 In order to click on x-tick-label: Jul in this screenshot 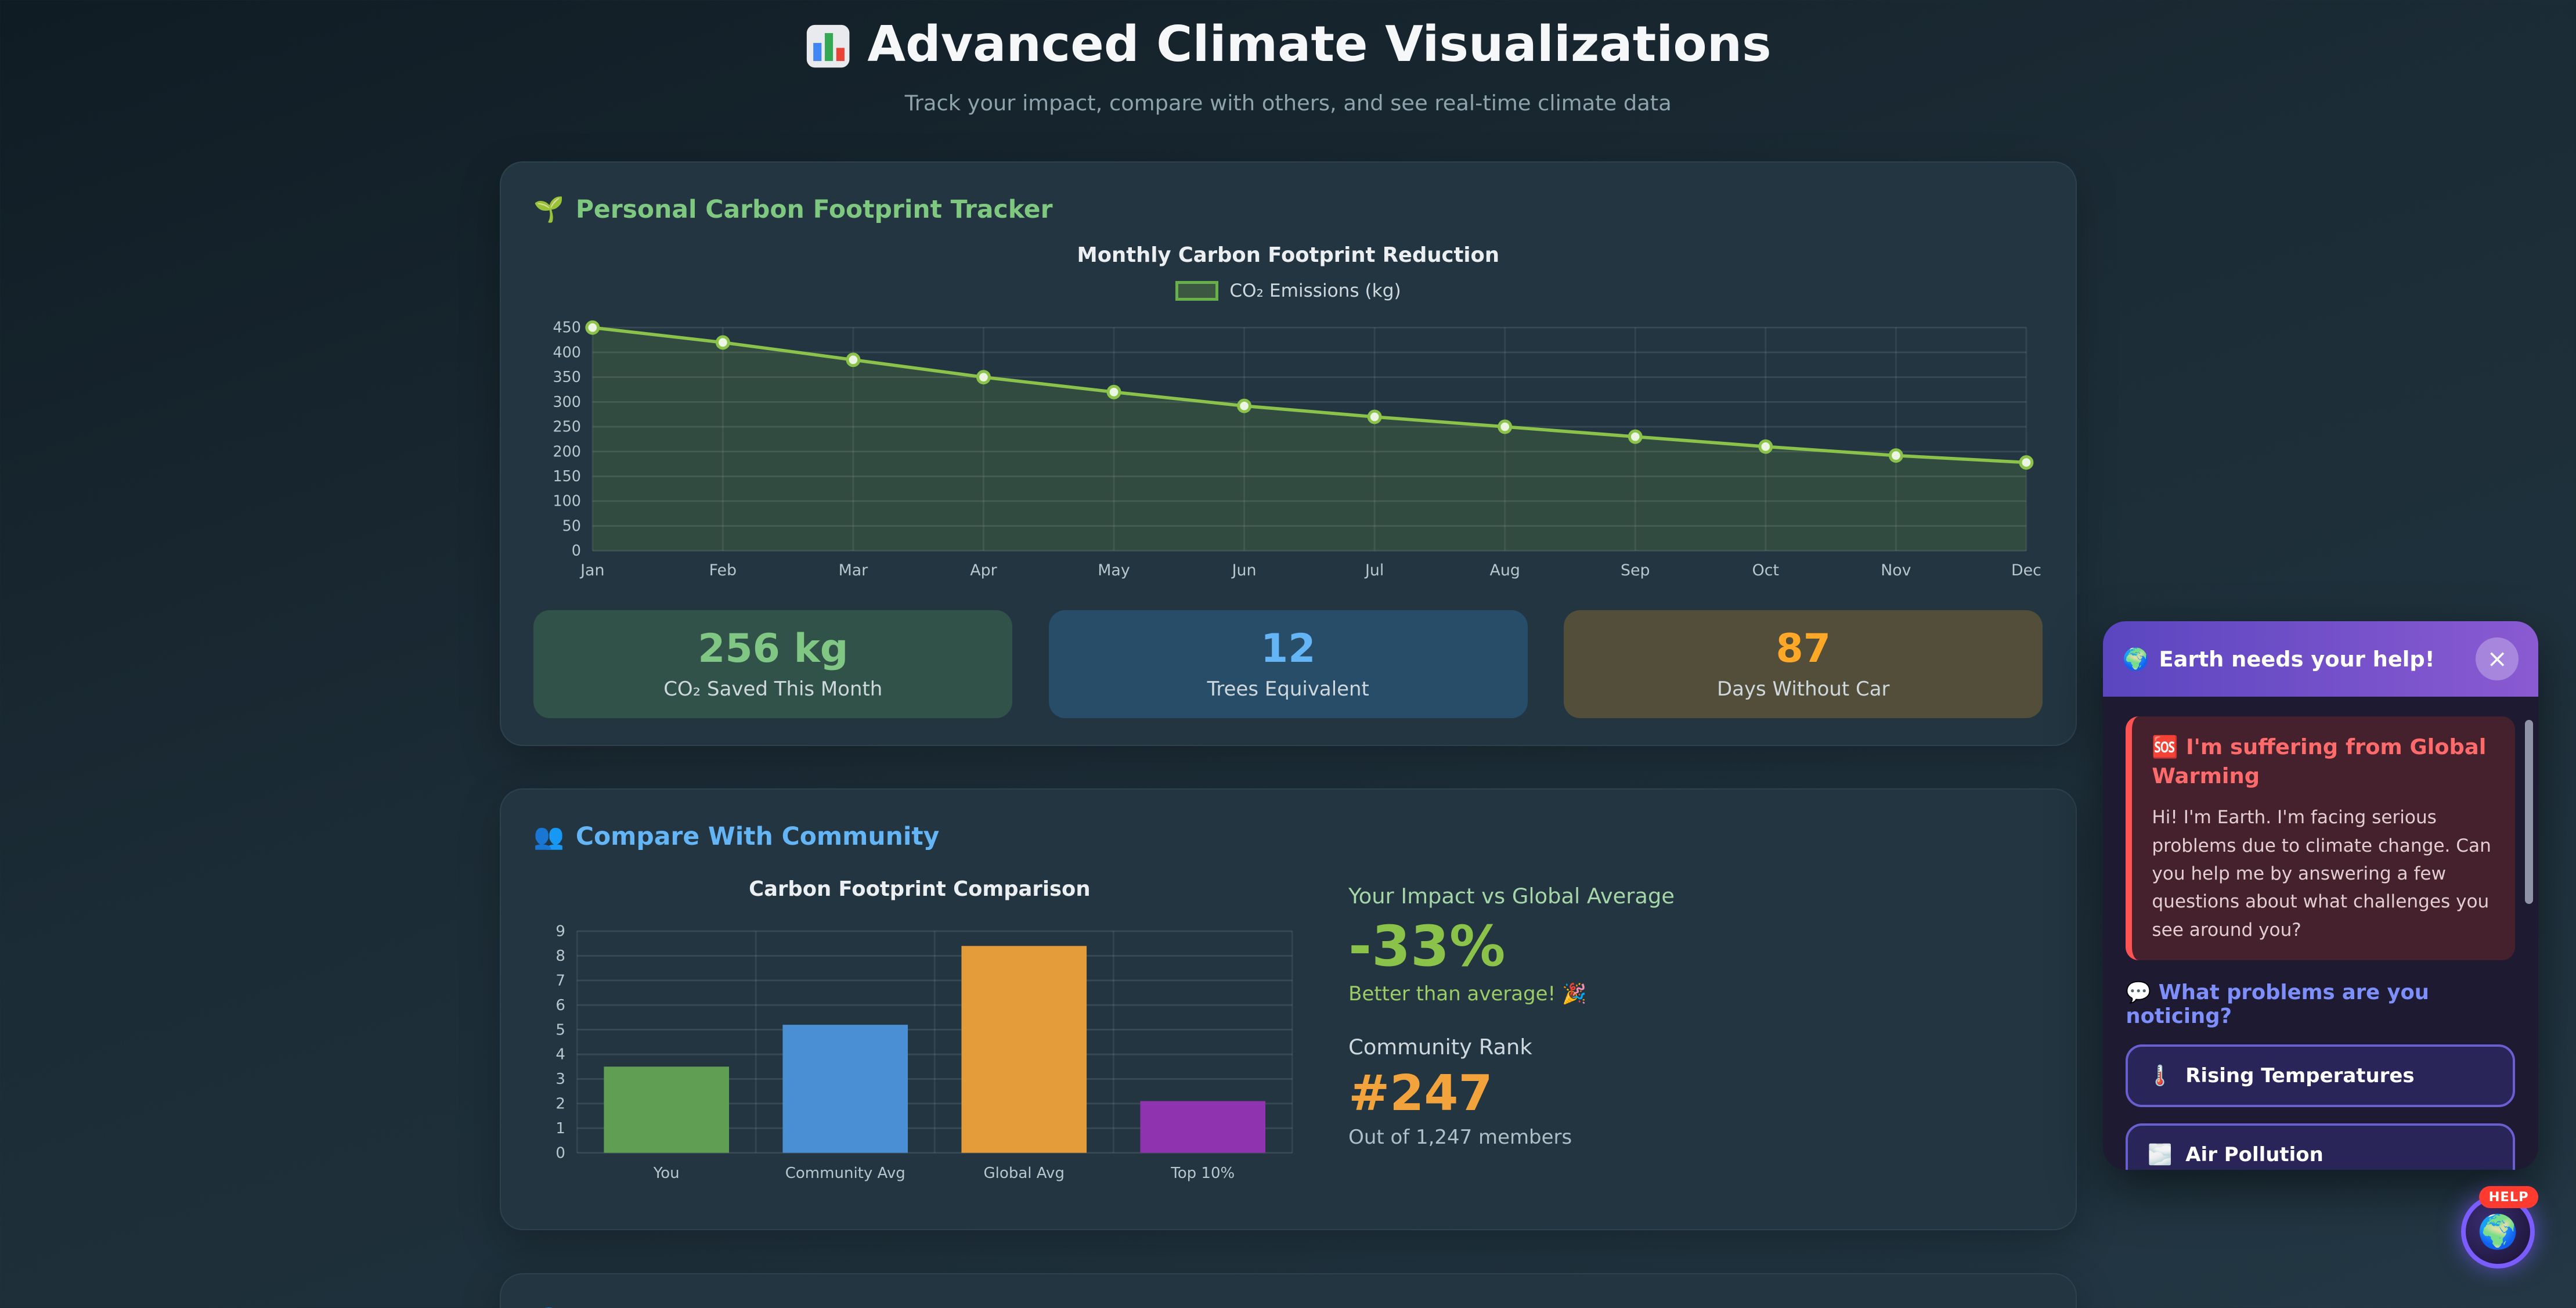, I will do `click(1374, 570)`.